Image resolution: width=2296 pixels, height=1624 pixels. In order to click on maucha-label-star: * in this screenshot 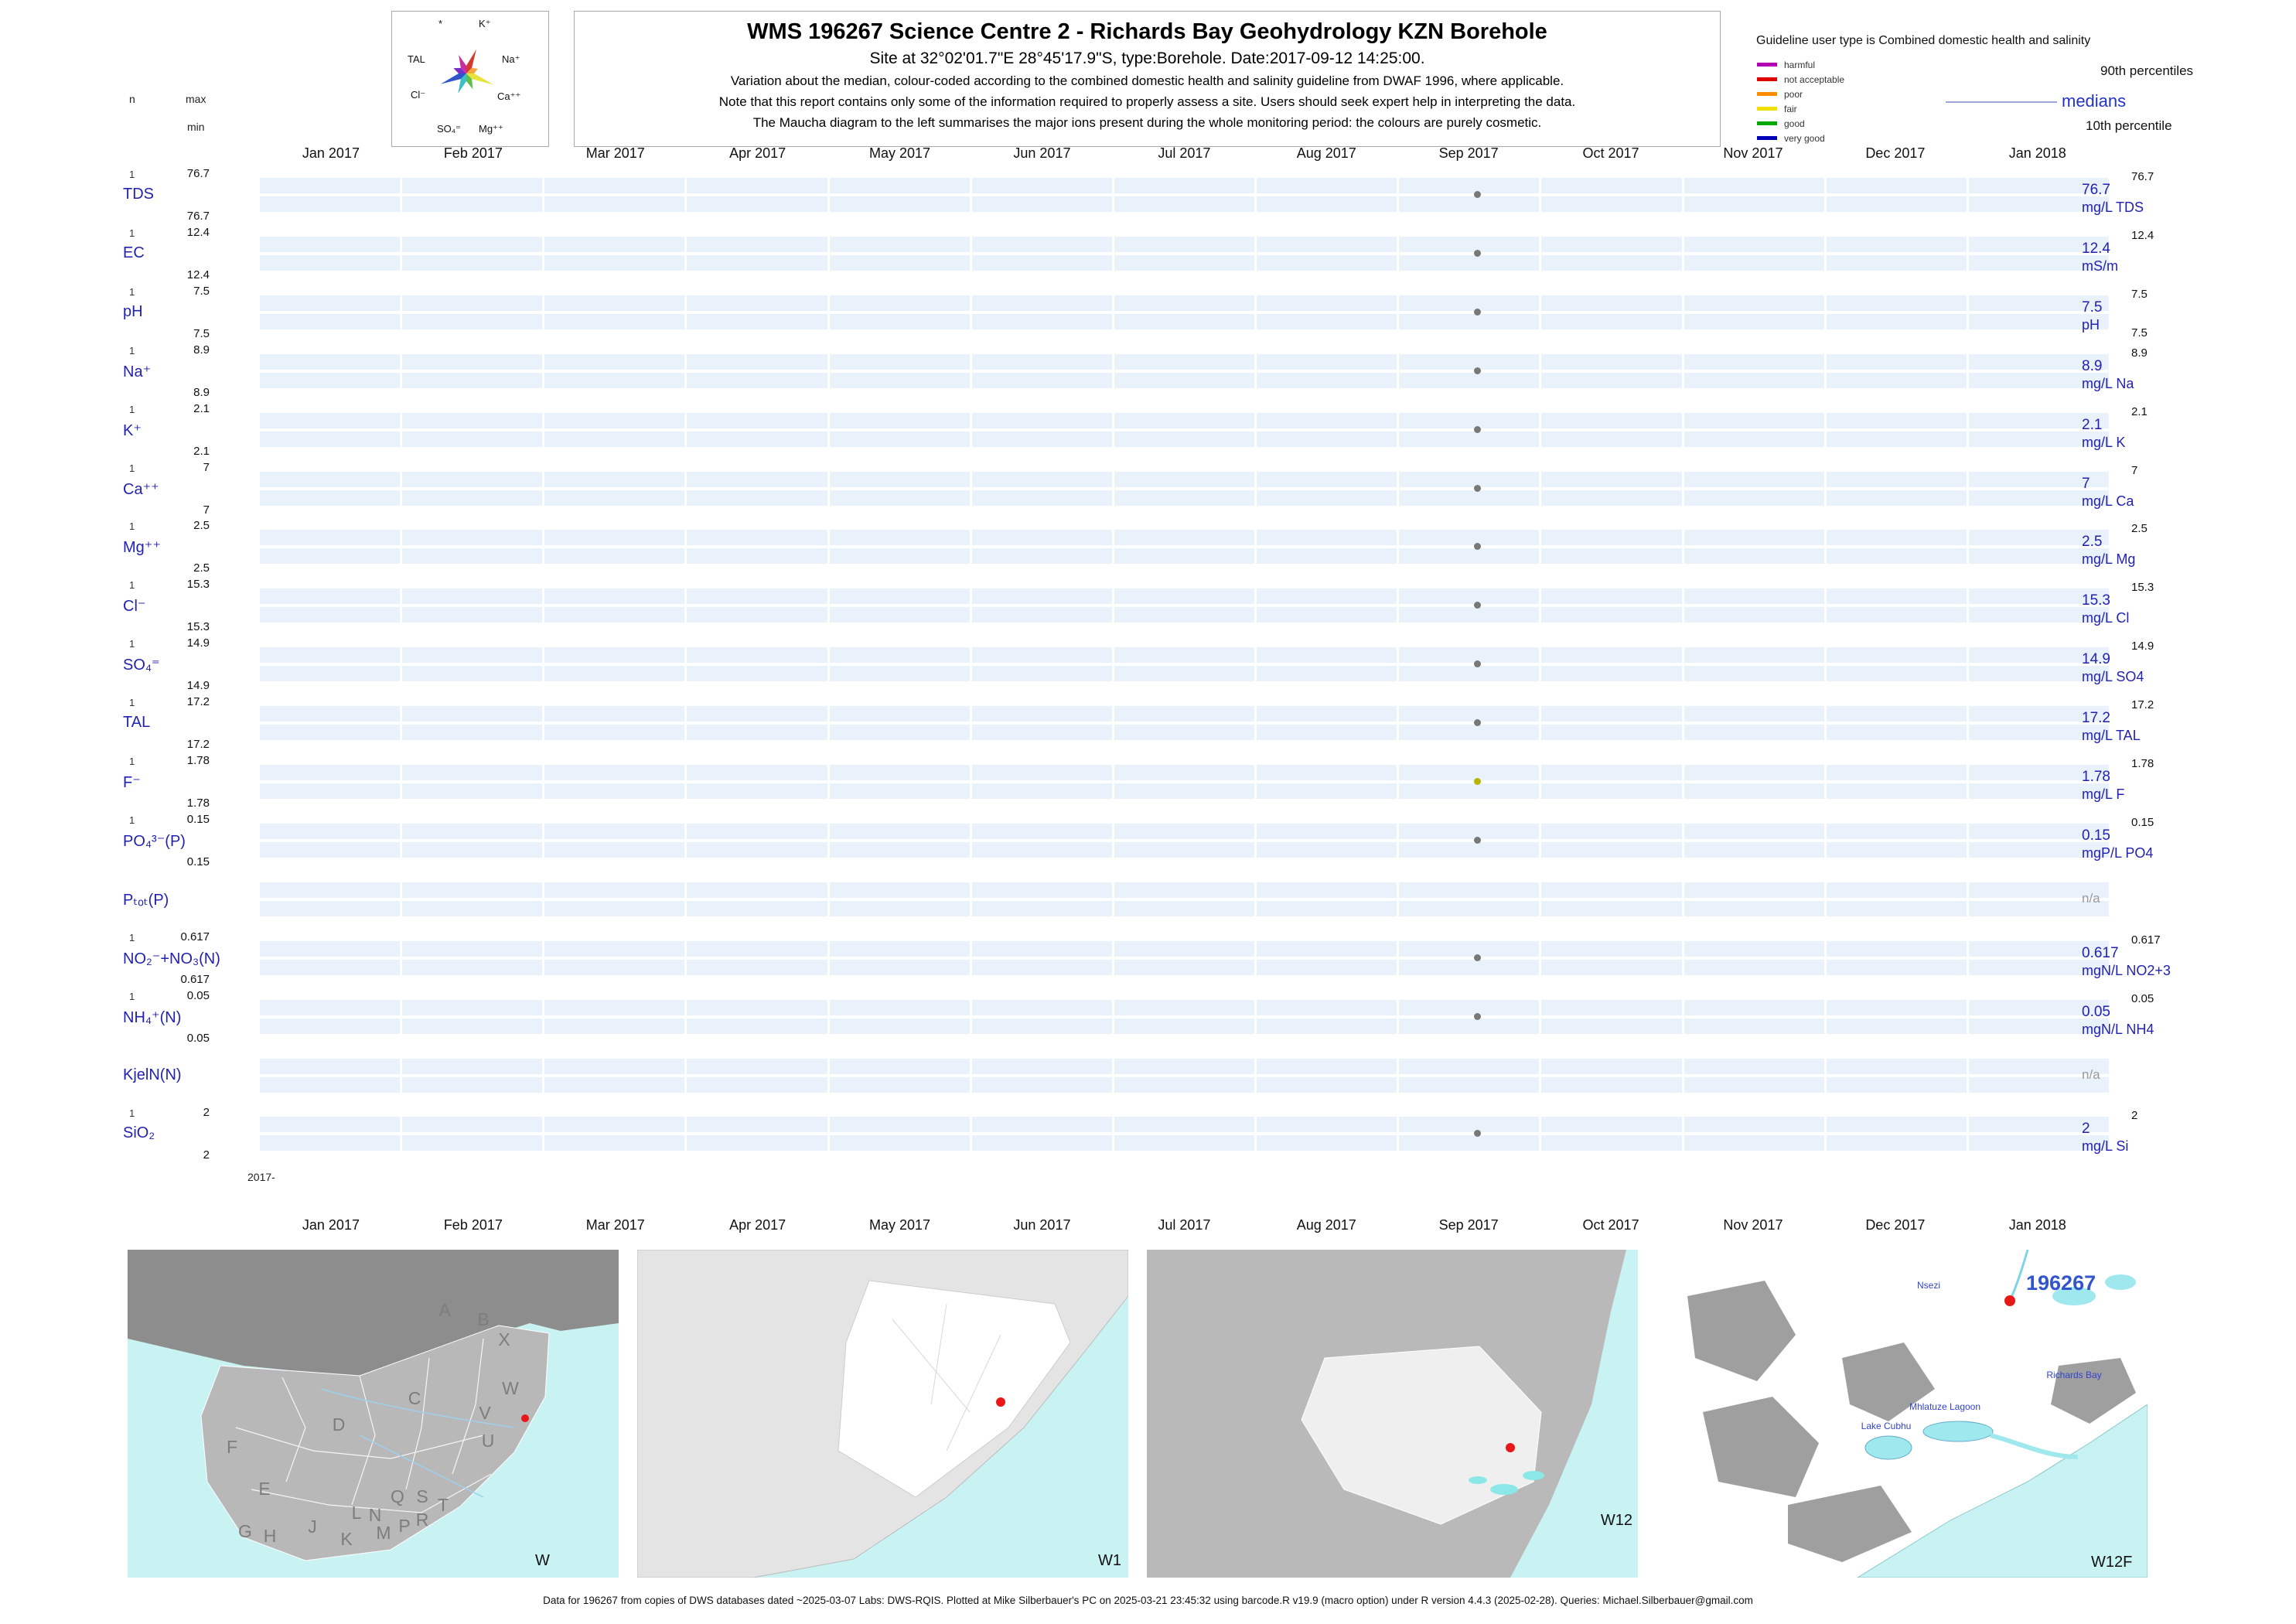, I will do `click(440, 23)`.